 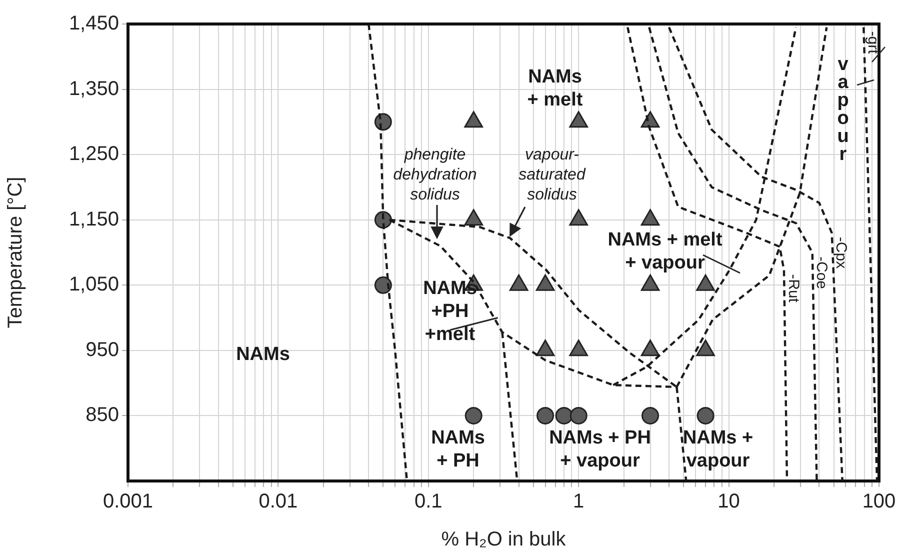 What do you see at coordinates (843, 110) in the screenshot?
I see `annotation: vapour` at bounding box center [843, 110].